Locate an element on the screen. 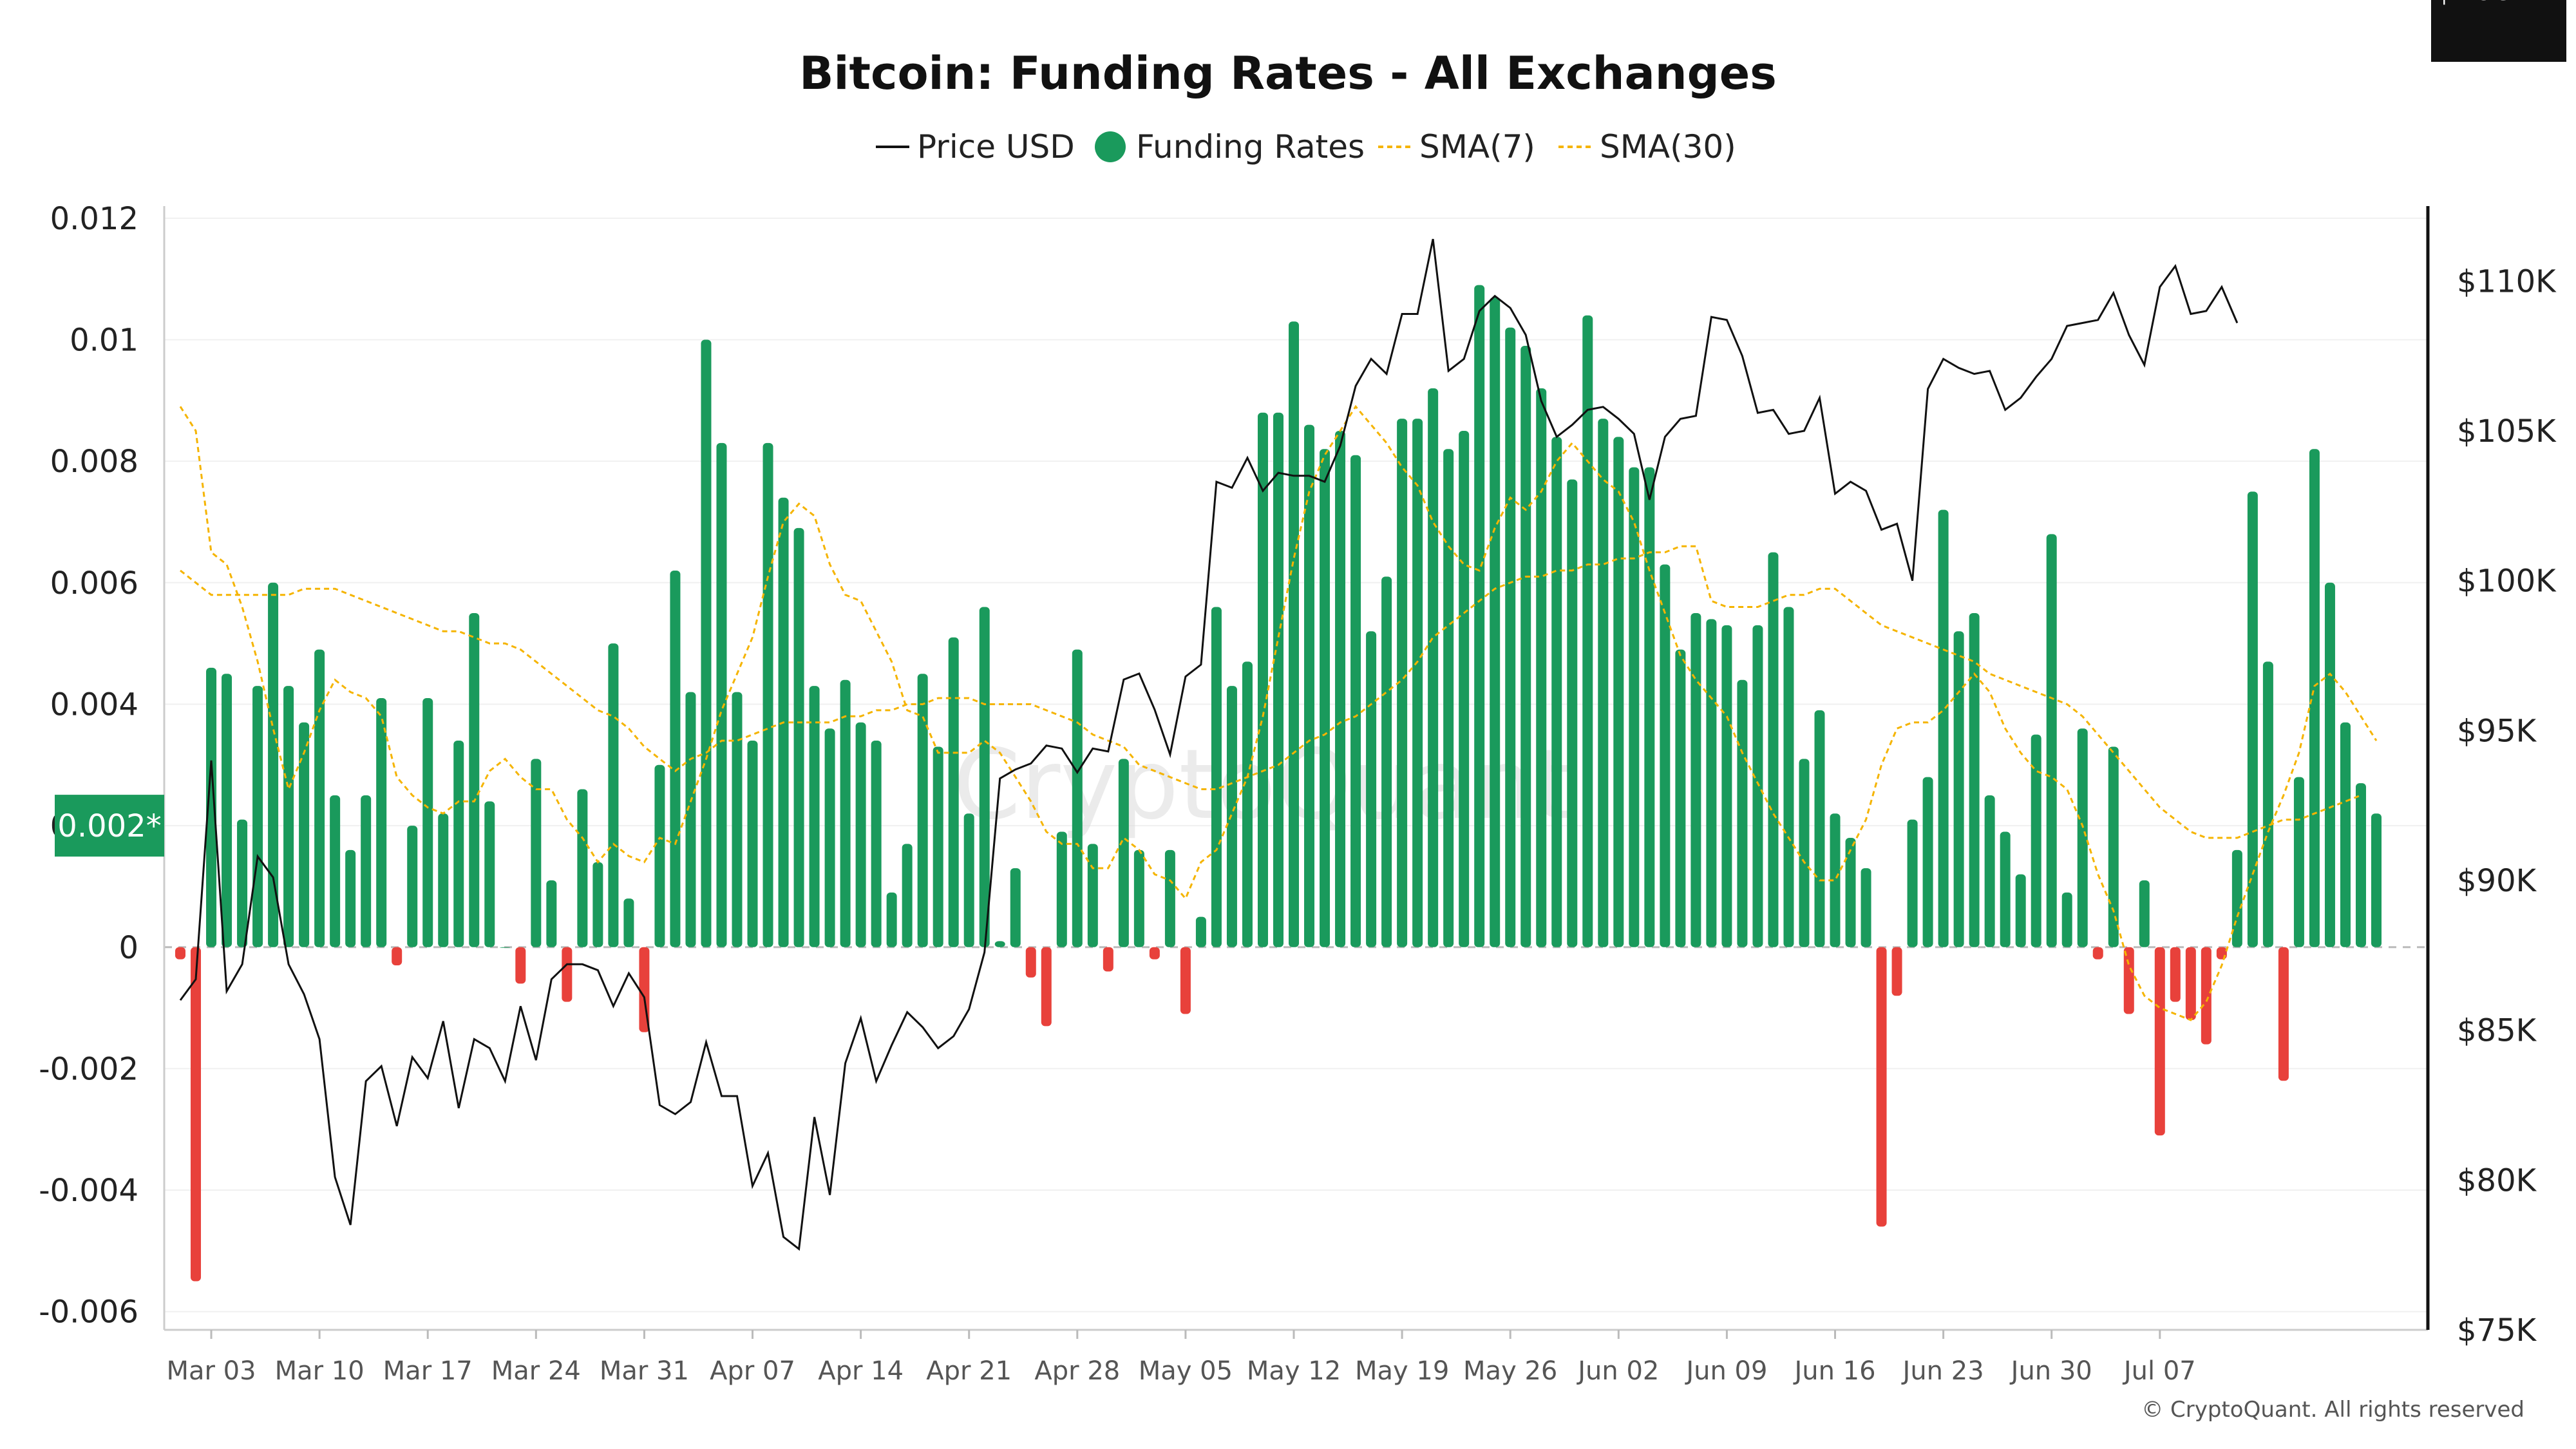 The width and height of the screenshot is (2576, 1449). legend-marker is located at coordinates (1110, 147).